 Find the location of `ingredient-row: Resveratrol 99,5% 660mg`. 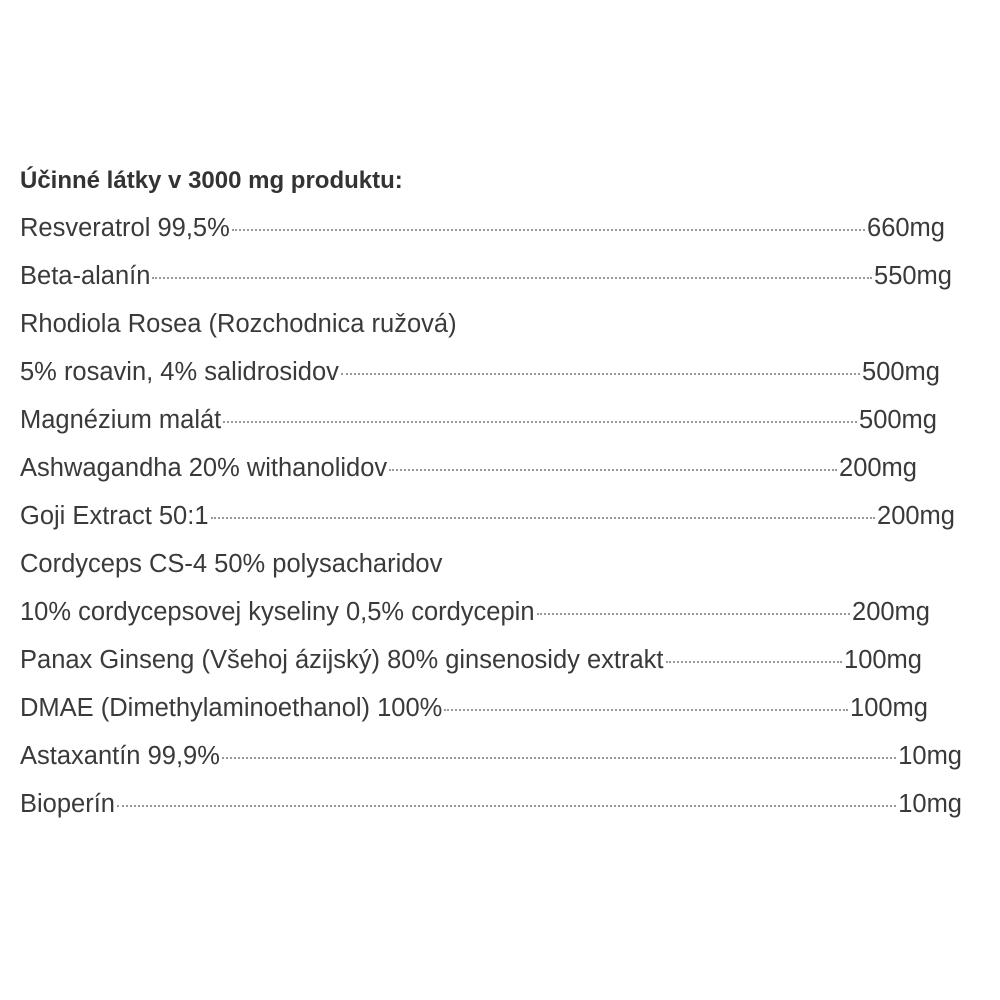

ingredient-row: Resveratrol 99,5% 660mg is located at coordinates (482, 228).